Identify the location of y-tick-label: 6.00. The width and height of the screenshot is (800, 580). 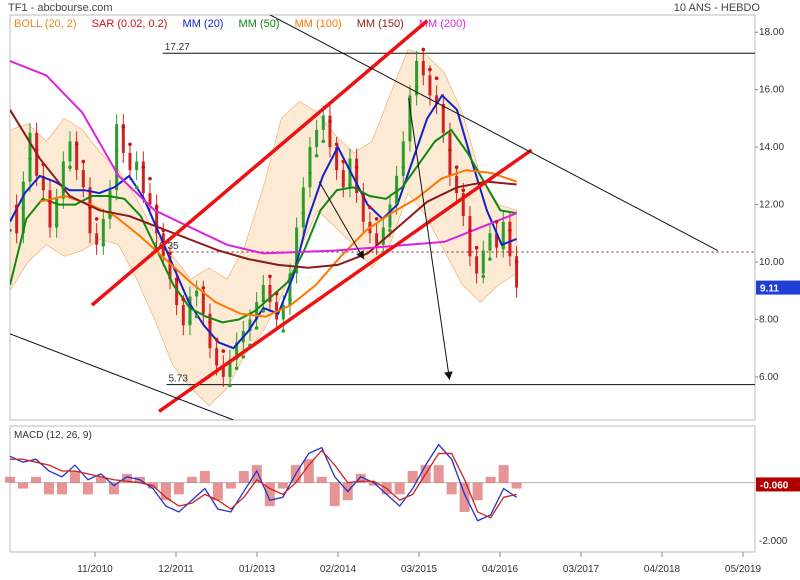
(769, 377).